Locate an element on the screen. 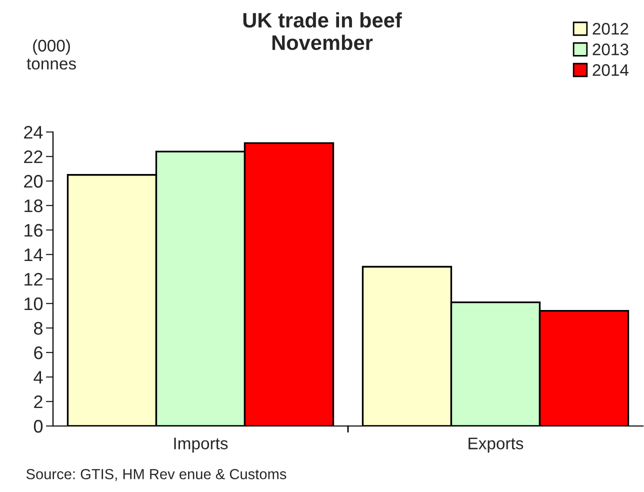 The width and height of the screenshot is (644, 492). y-tick-label: 16 is located at coordinates (33, 230).